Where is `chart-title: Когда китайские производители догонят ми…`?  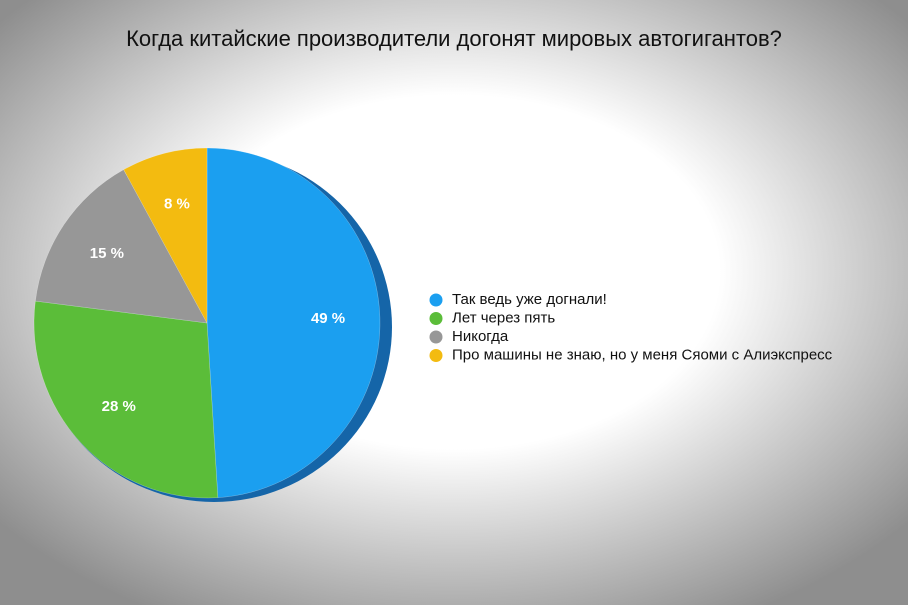 chart-title: Когда китайские производители догонят ми… is located at coordinates (454, 38).